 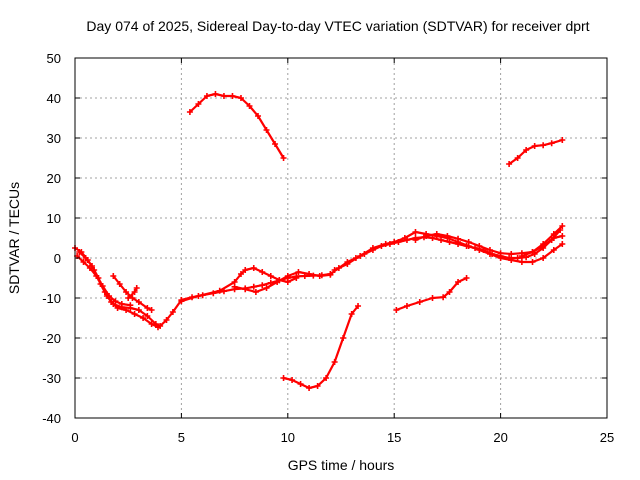 What do you see at coordinates (57, 258) in the screenshot?
I see `y-tick-label: 0` at bounding box center [57, 258].